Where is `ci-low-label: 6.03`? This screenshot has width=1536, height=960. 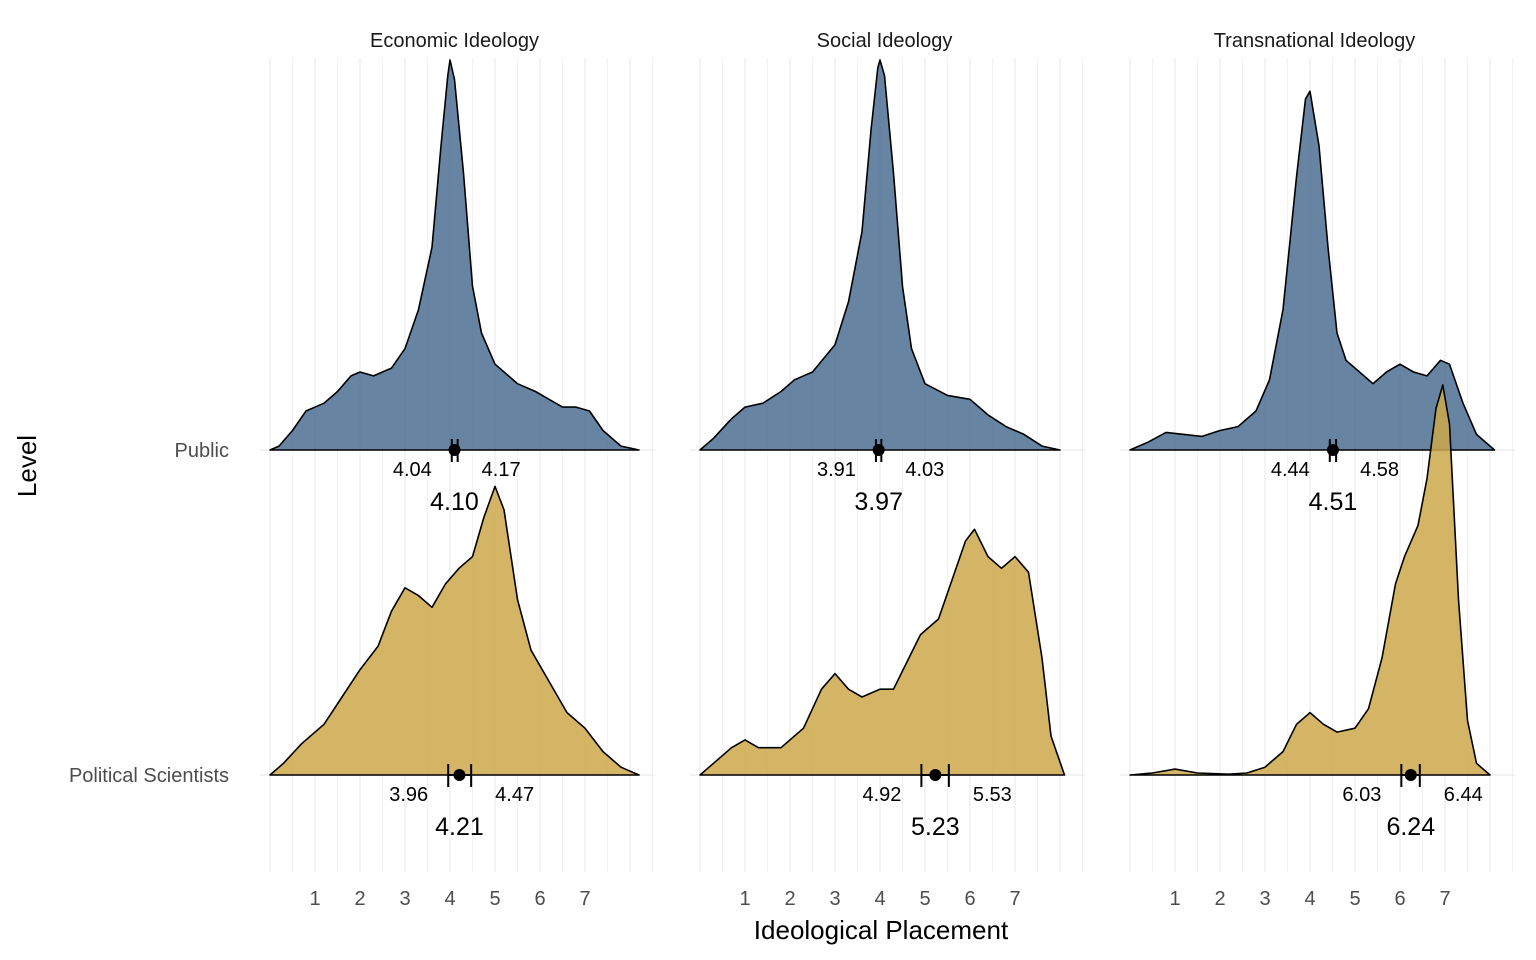
ci-low-label: 6.03 is located at coordinates (1361, 795).